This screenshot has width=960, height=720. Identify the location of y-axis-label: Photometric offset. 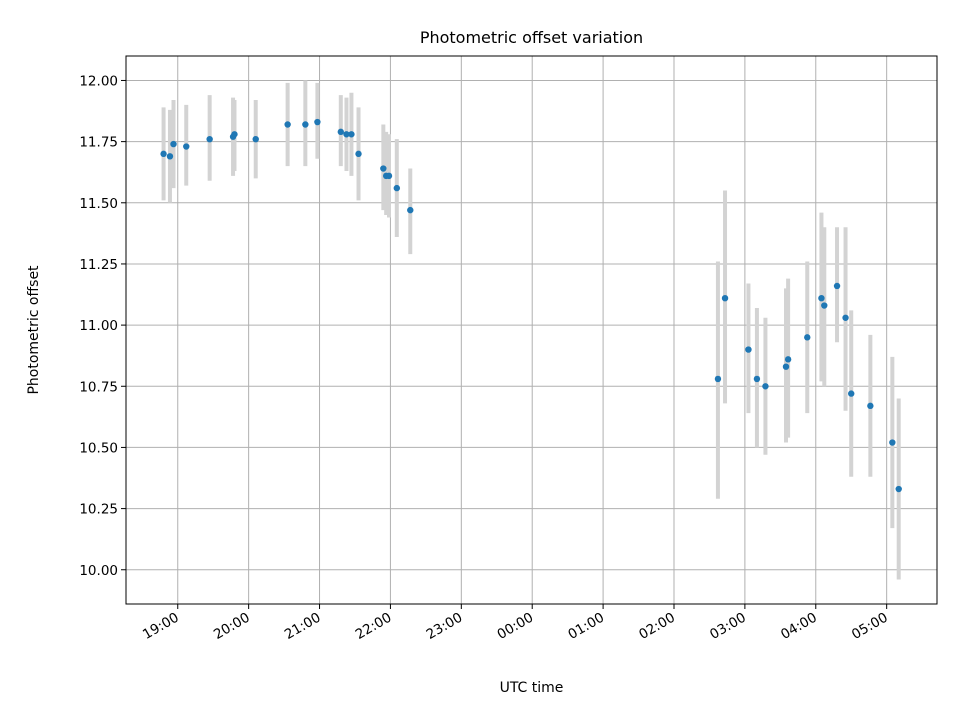
(34, 330).